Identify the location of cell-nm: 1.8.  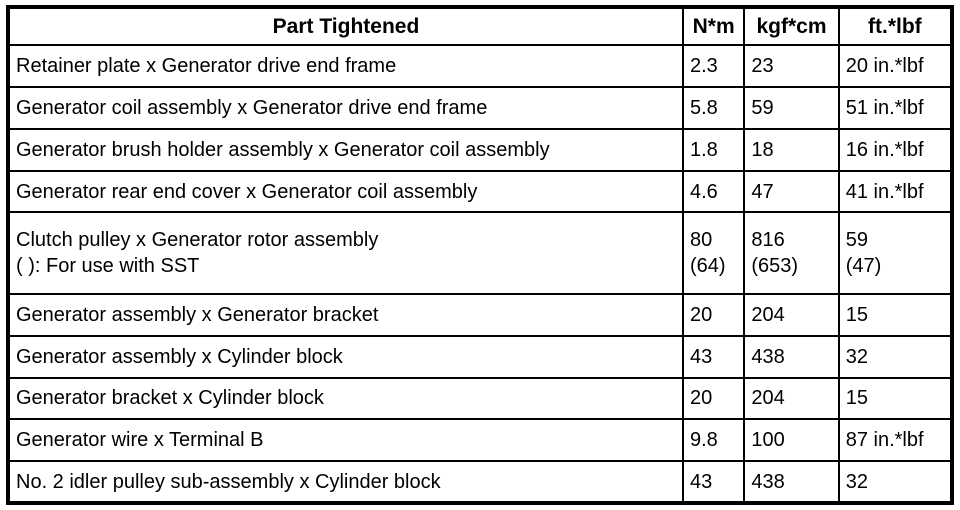
(713, 149).